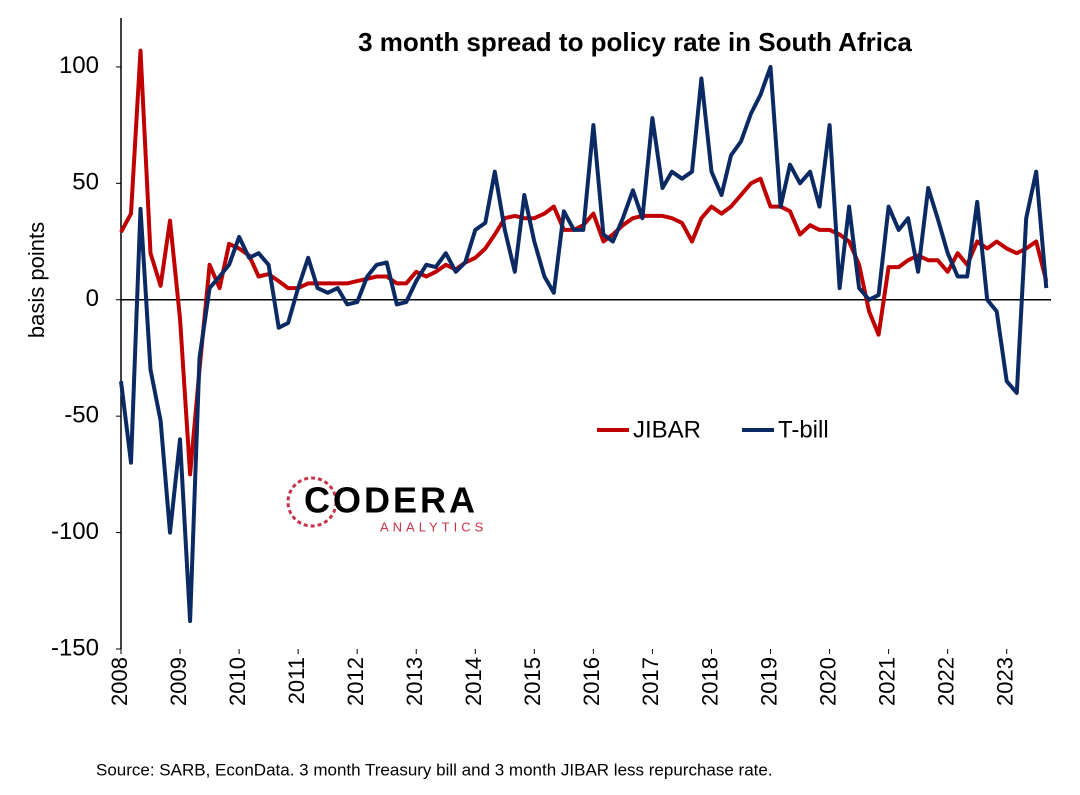 Image resolution: width=1080 pixels, height=795 pixels. I want to click on logo: CODERA ANALYTICS, so click(386, 505).